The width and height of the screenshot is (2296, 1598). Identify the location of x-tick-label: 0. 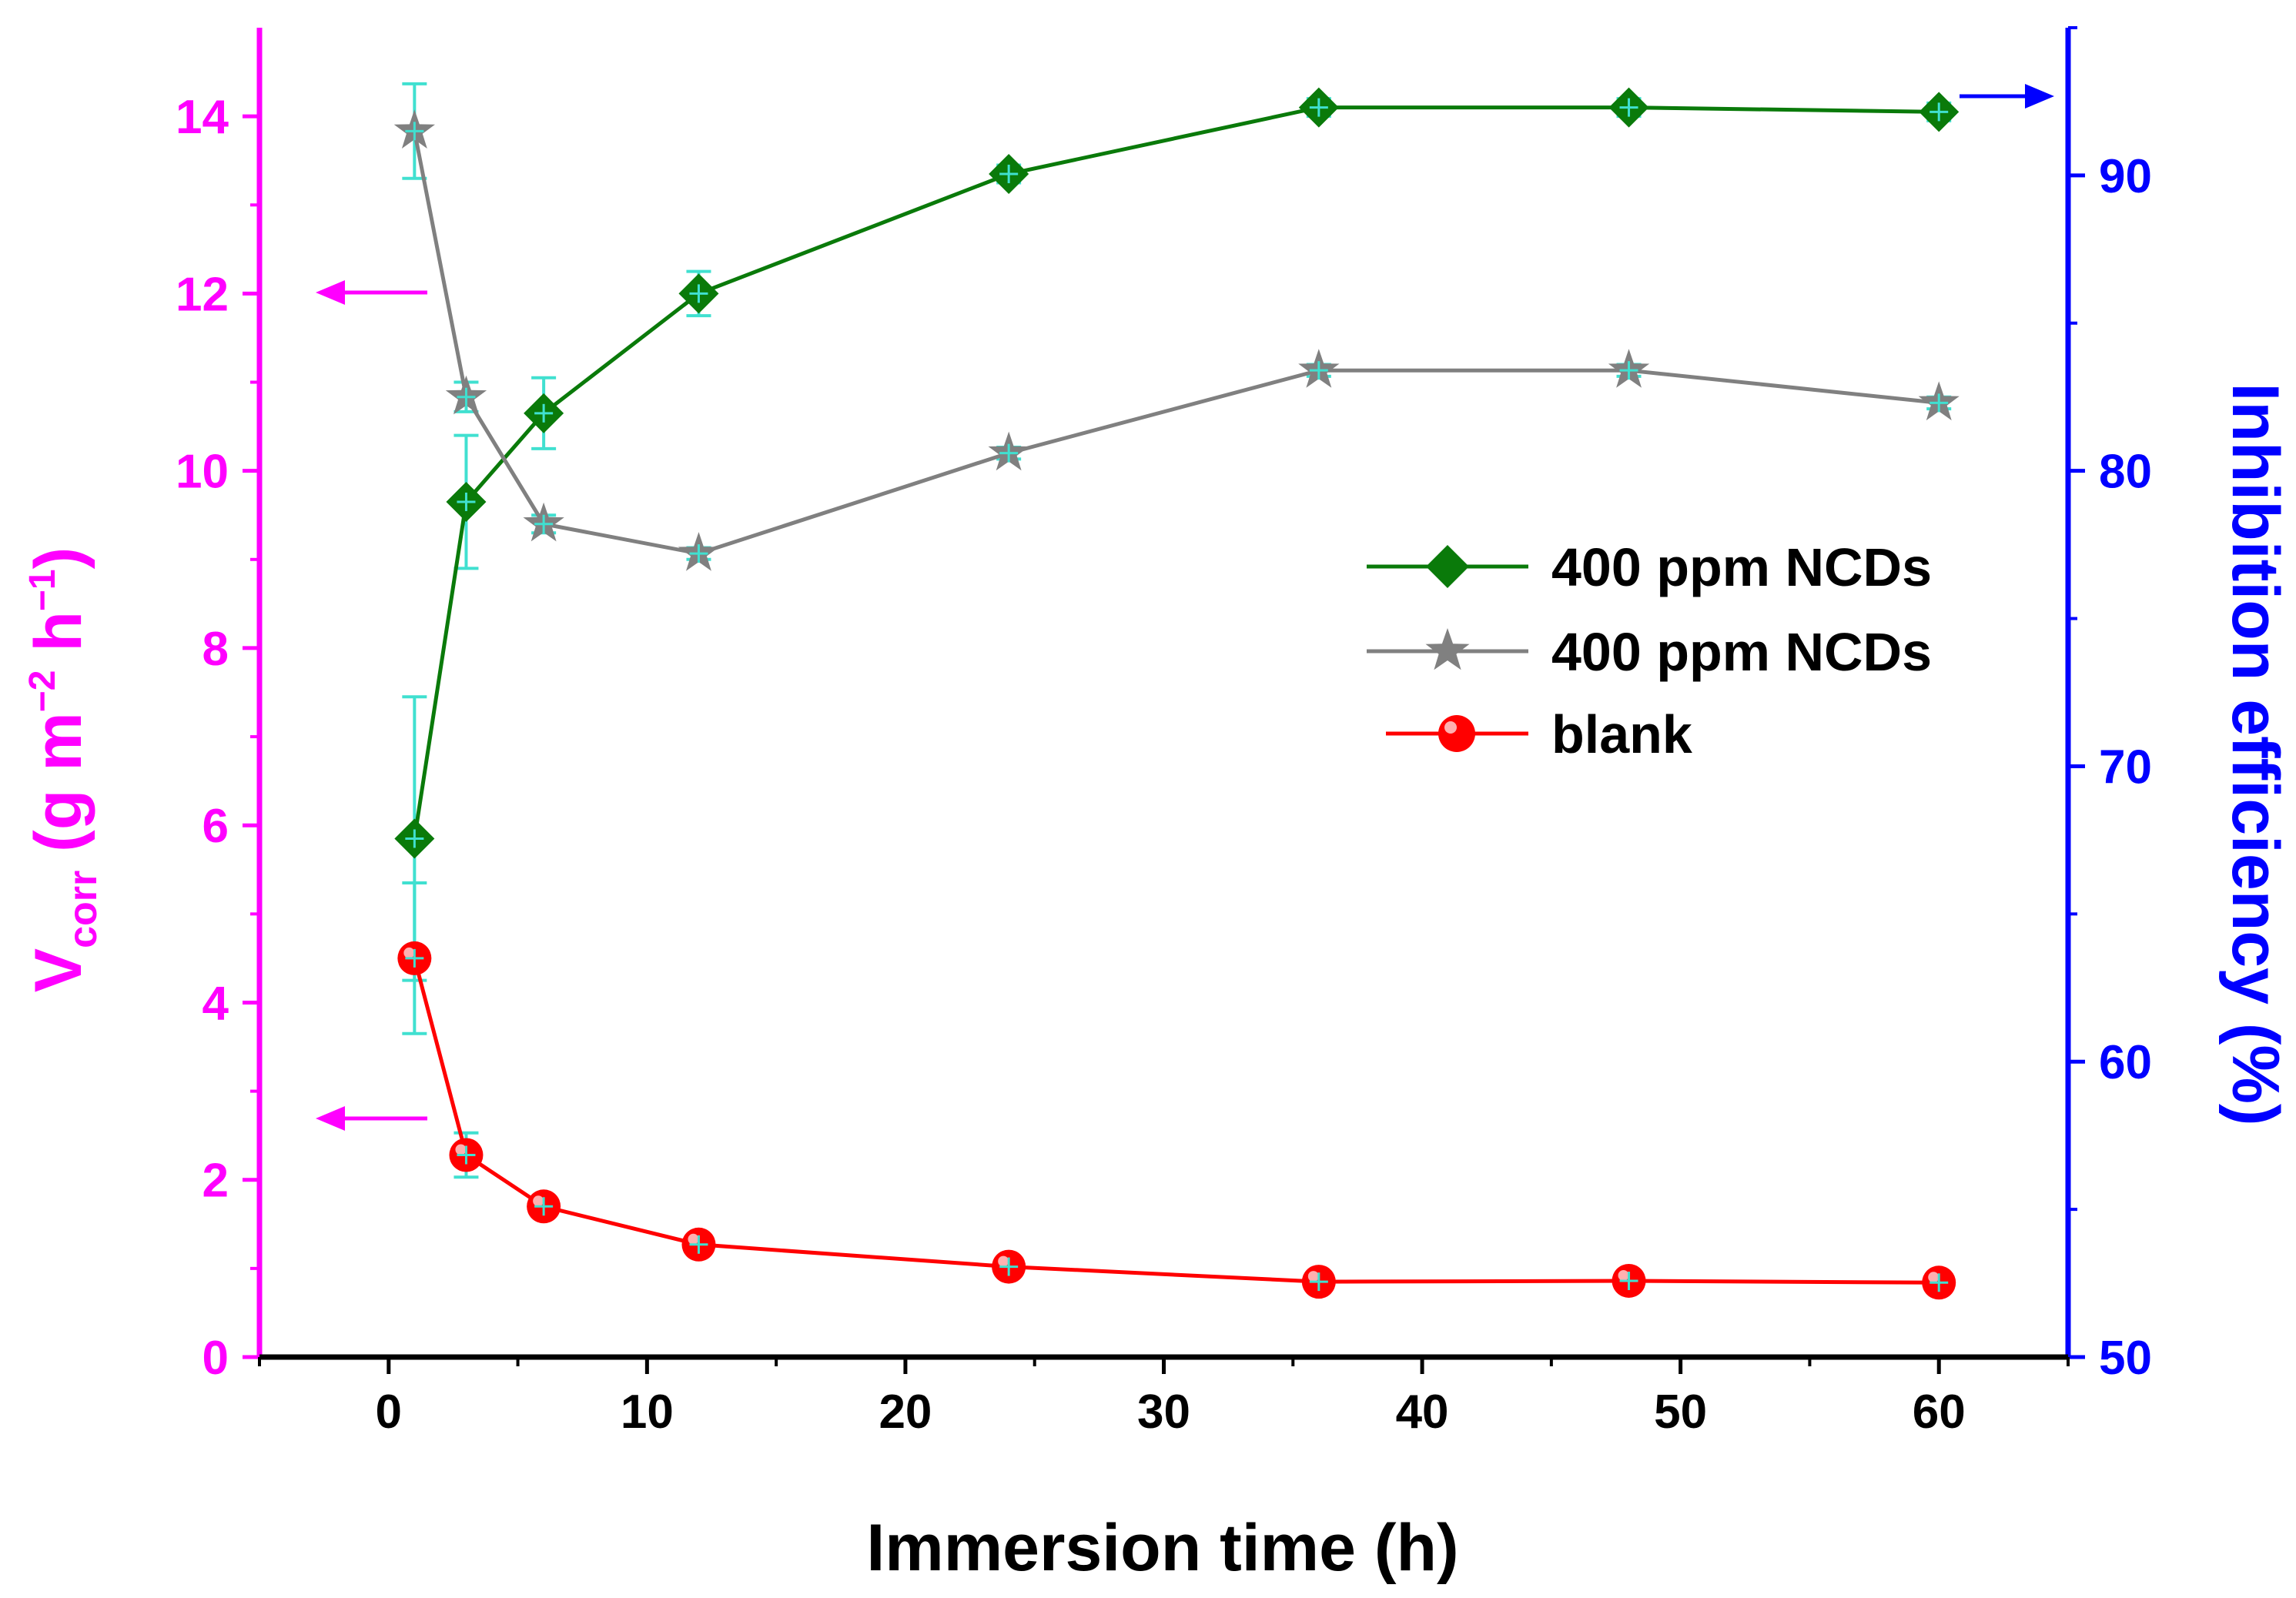
(389, 1413).